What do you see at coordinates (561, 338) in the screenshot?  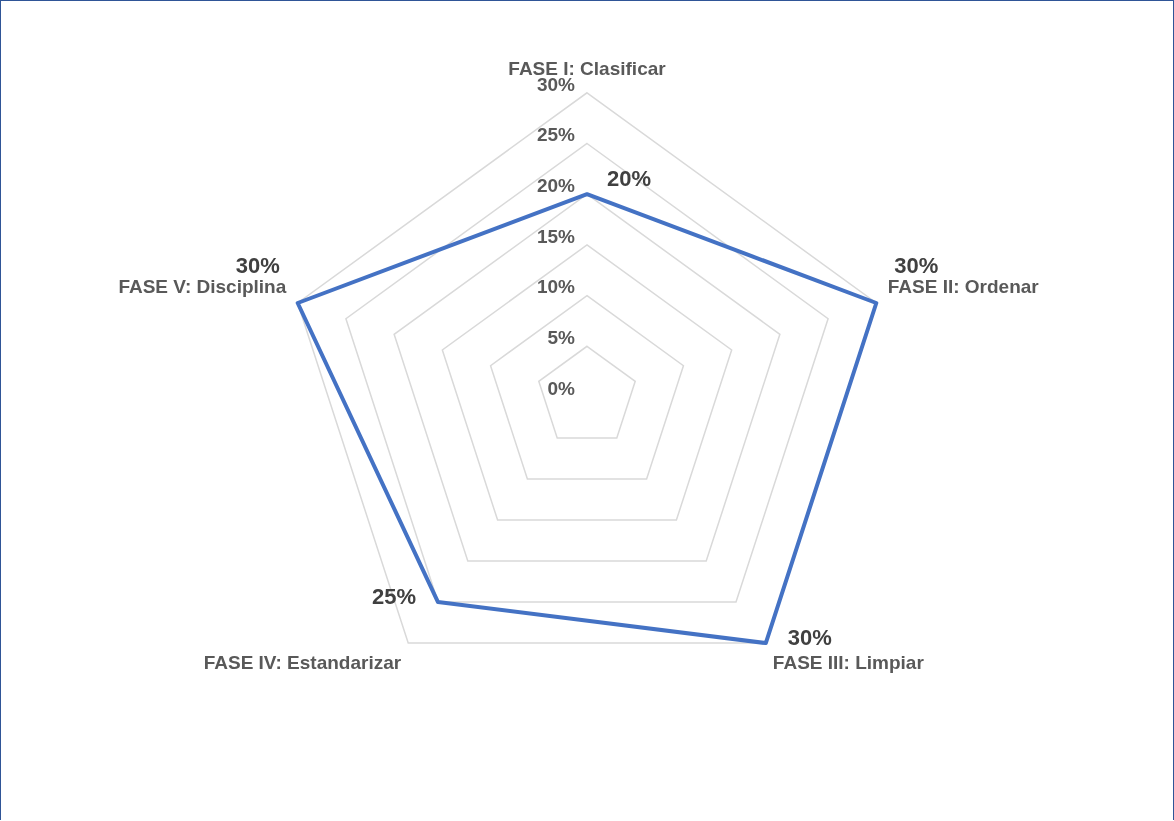 I see `y-tick-label: 5%` at bounding box center [561, 338].